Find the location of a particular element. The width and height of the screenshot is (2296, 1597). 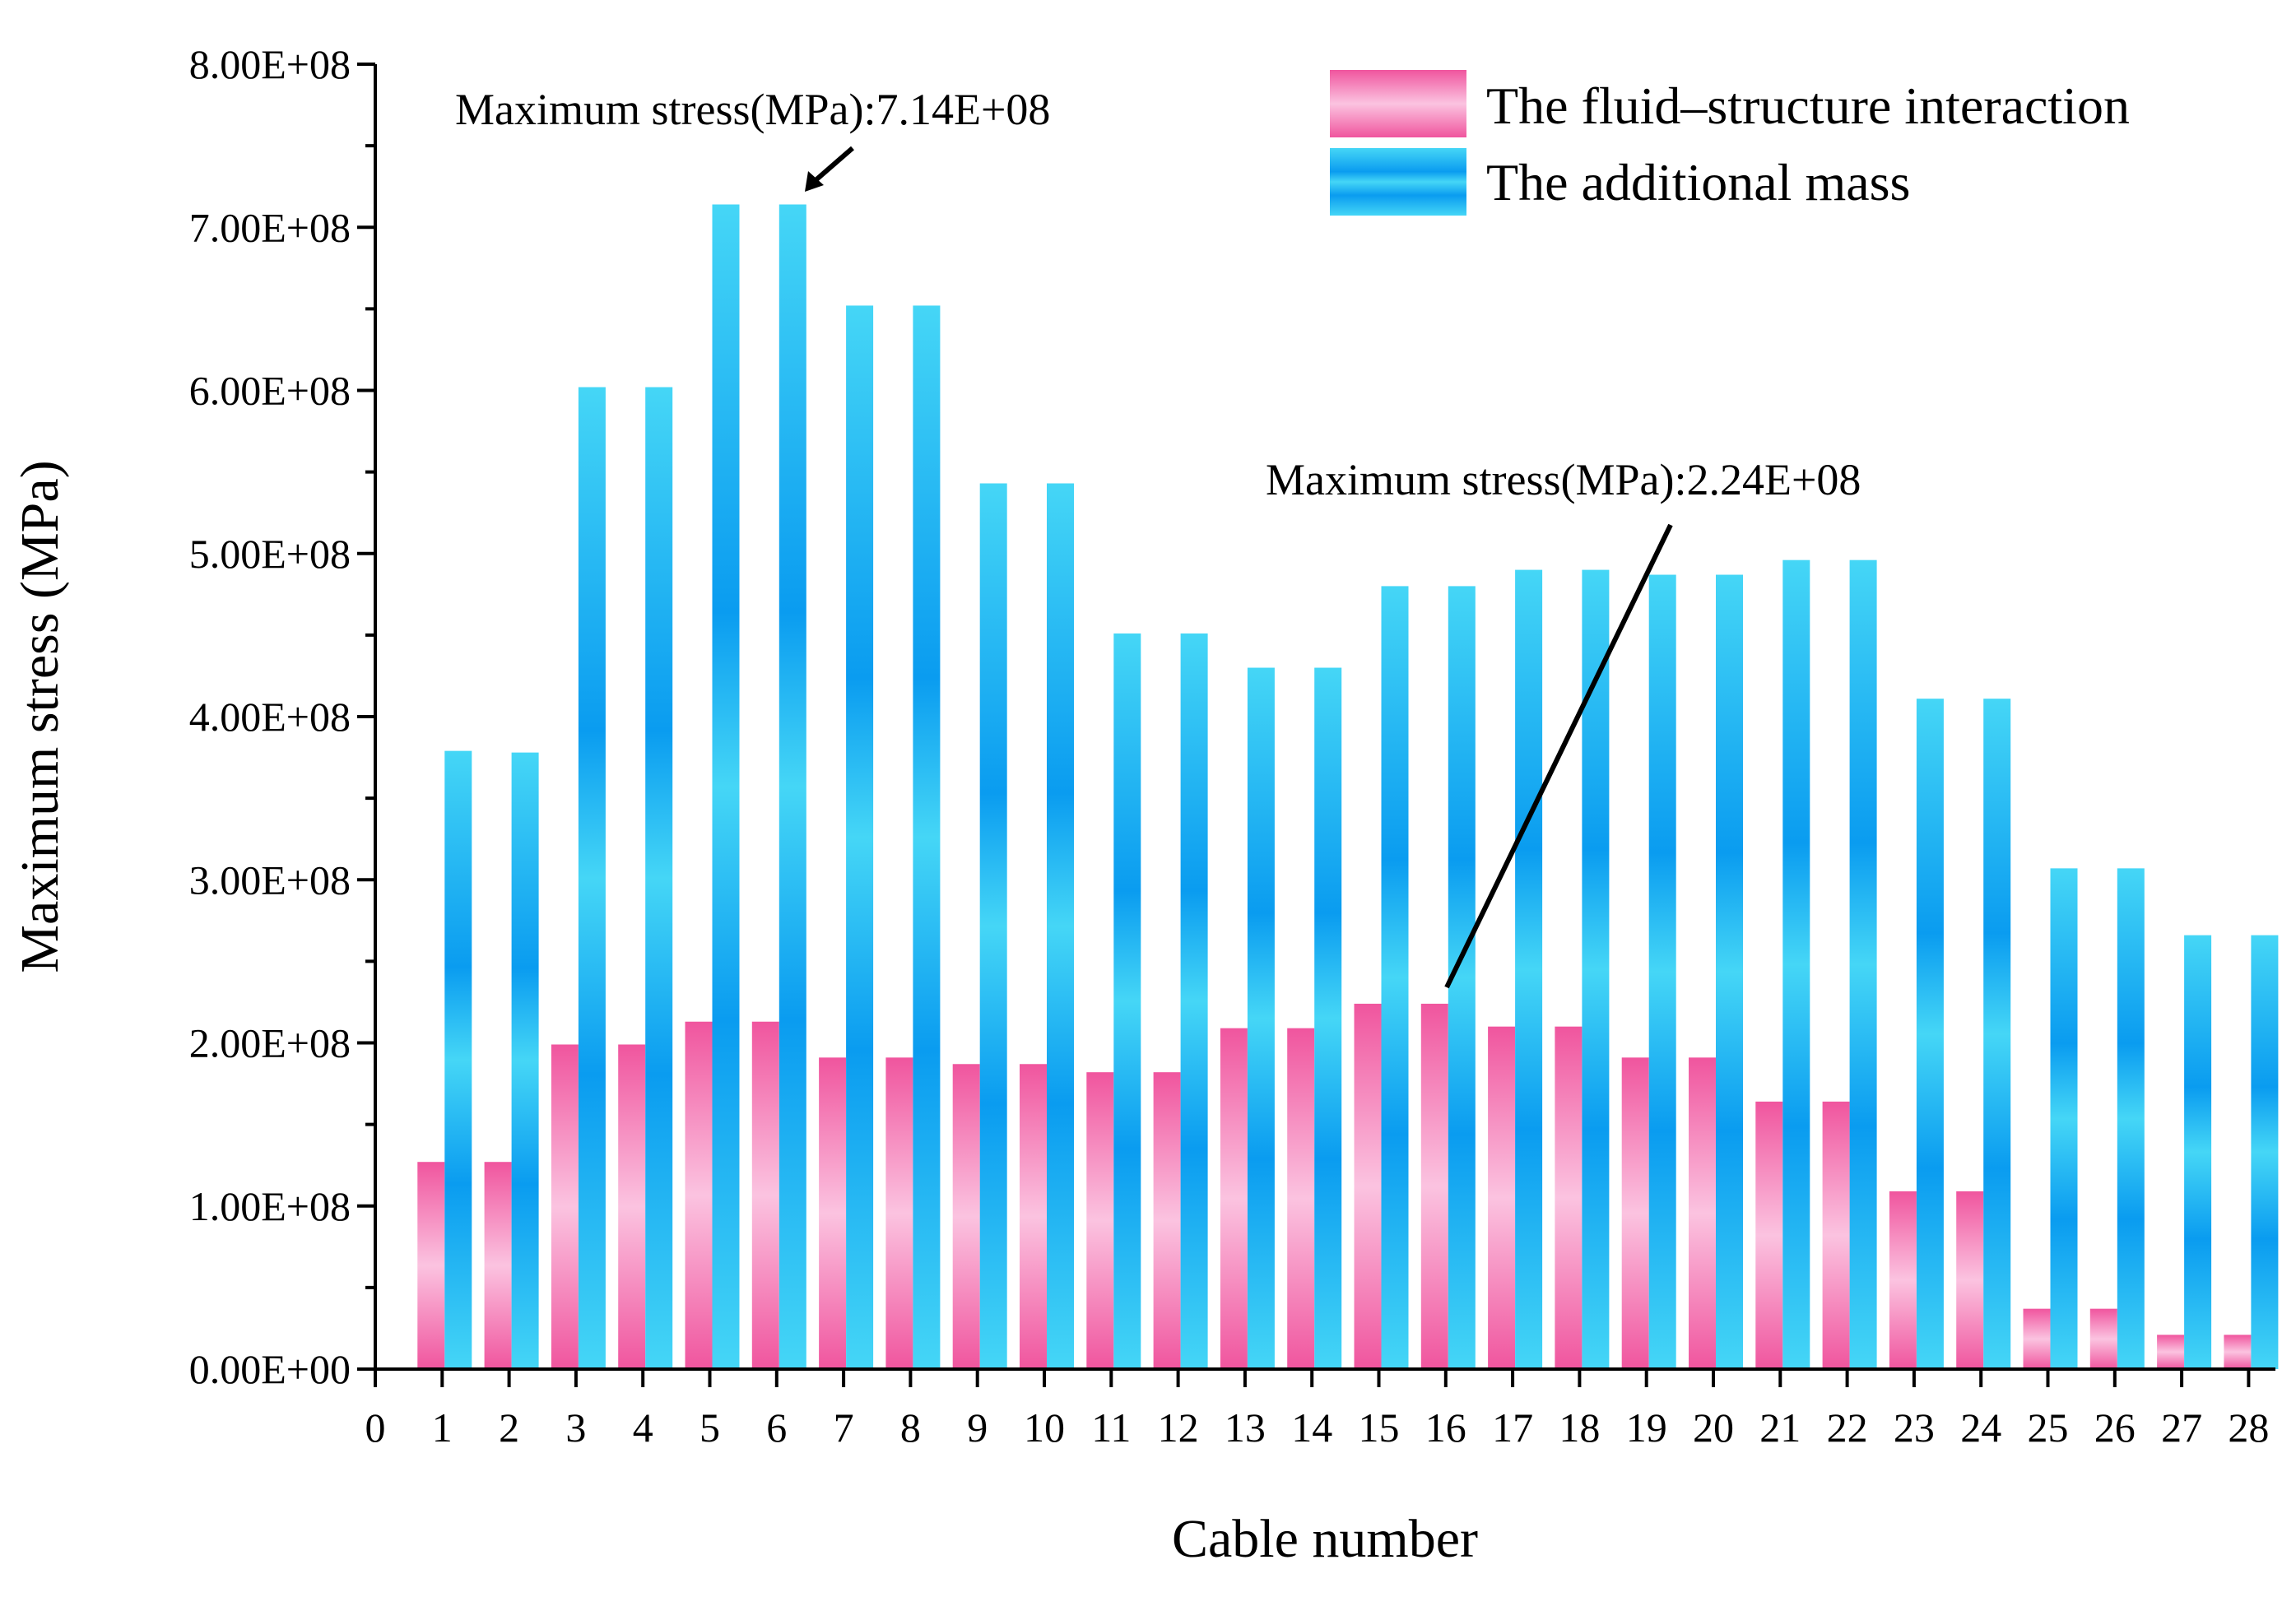

x-tick-label: 12 is located at coordinates (1178, 1427).